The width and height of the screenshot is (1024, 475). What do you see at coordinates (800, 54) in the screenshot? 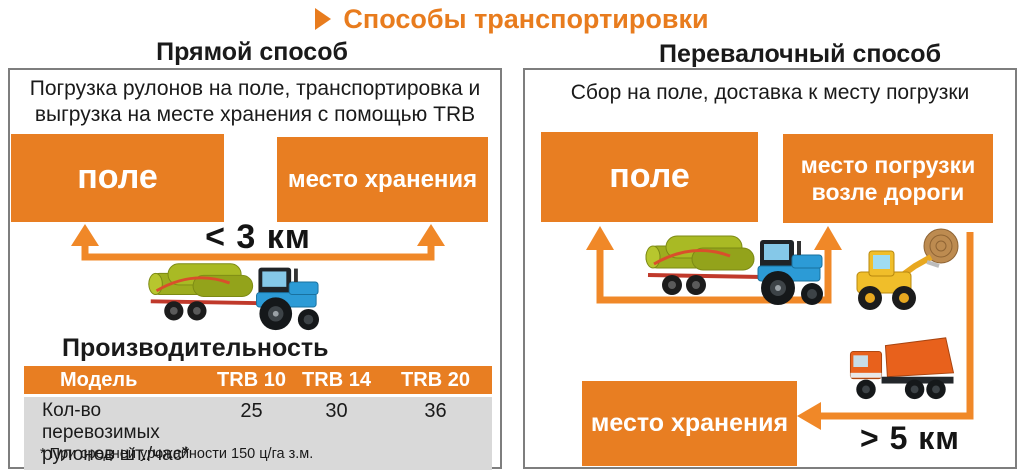
I see `right-panel-heading: Перевалочный способ` at bounding box center [800, 54].